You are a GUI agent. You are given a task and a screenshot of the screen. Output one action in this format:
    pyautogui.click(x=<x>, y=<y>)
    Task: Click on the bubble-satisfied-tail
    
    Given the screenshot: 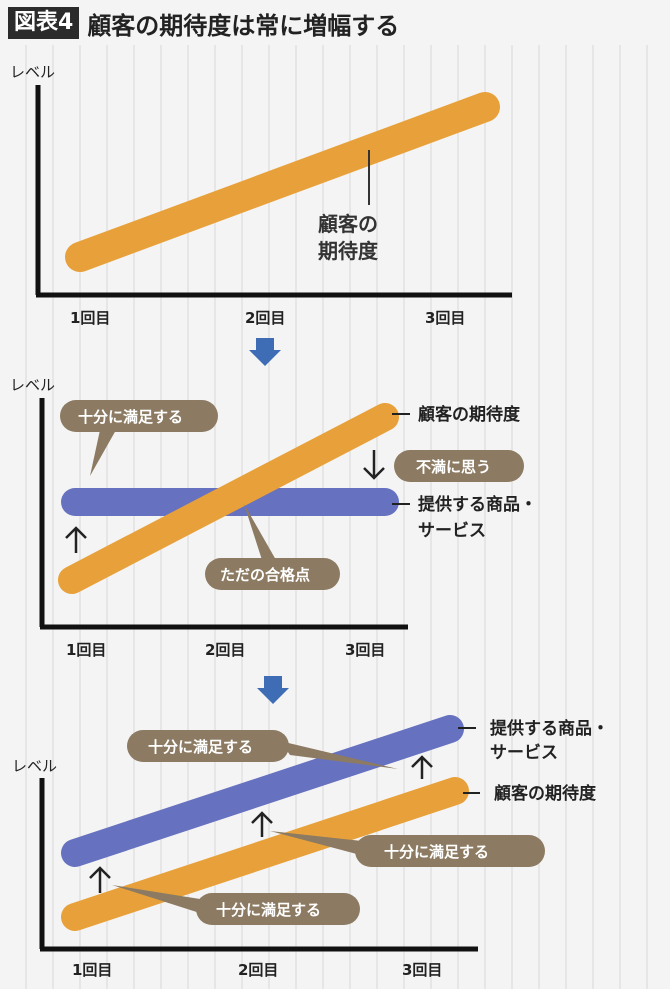 What is the action you would take?
    pyautogui.click(x=103, y=453)
    